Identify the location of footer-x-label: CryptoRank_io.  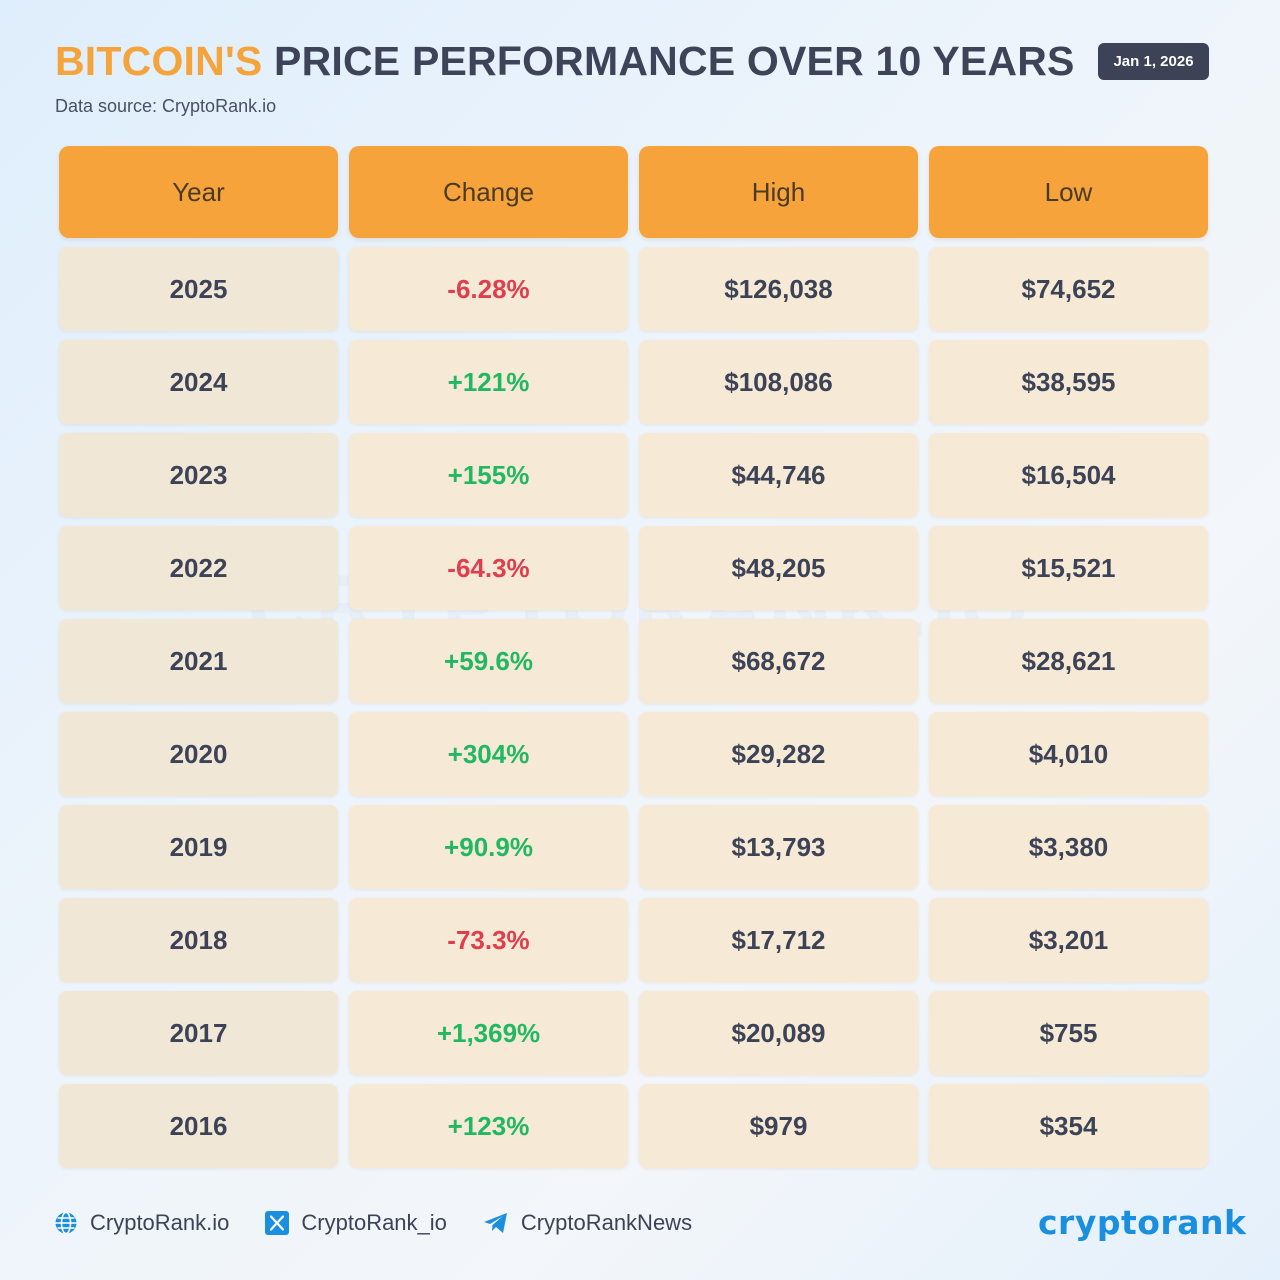
(374, 1222).